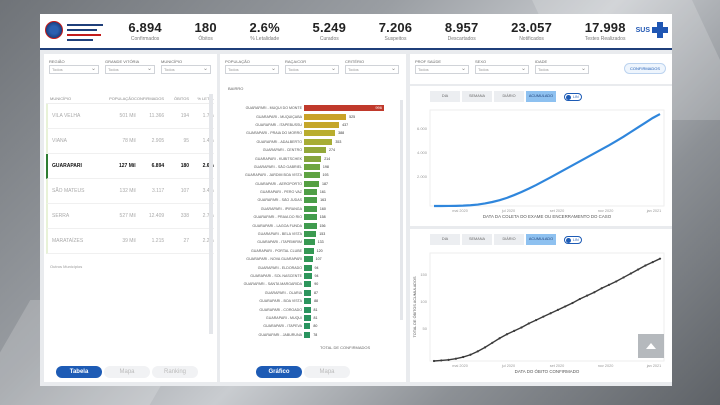 The height and width of the screenshot is (405, 720). Describe the element at coordinates (312, 125) in the screenshot. I see `bar-row: GUARAPARI - ITAPEBUSSU 437` at that location.